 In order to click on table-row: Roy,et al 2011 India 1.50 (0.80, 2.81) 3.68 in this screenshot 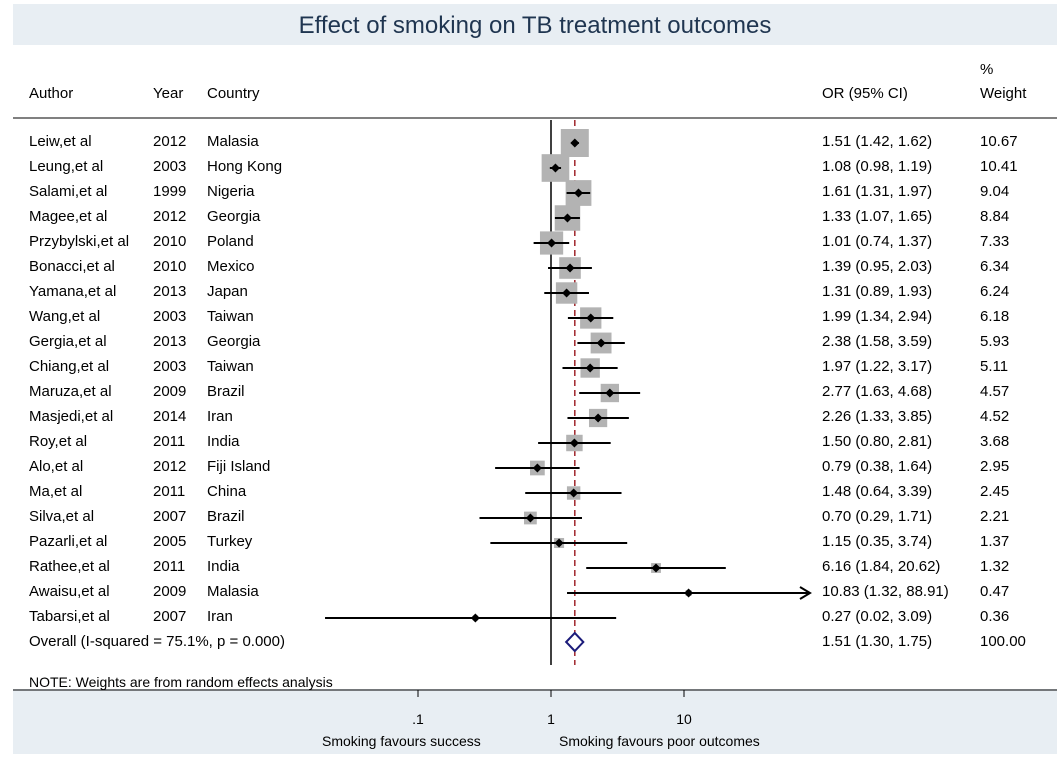, I will do `click(529, 445)`.